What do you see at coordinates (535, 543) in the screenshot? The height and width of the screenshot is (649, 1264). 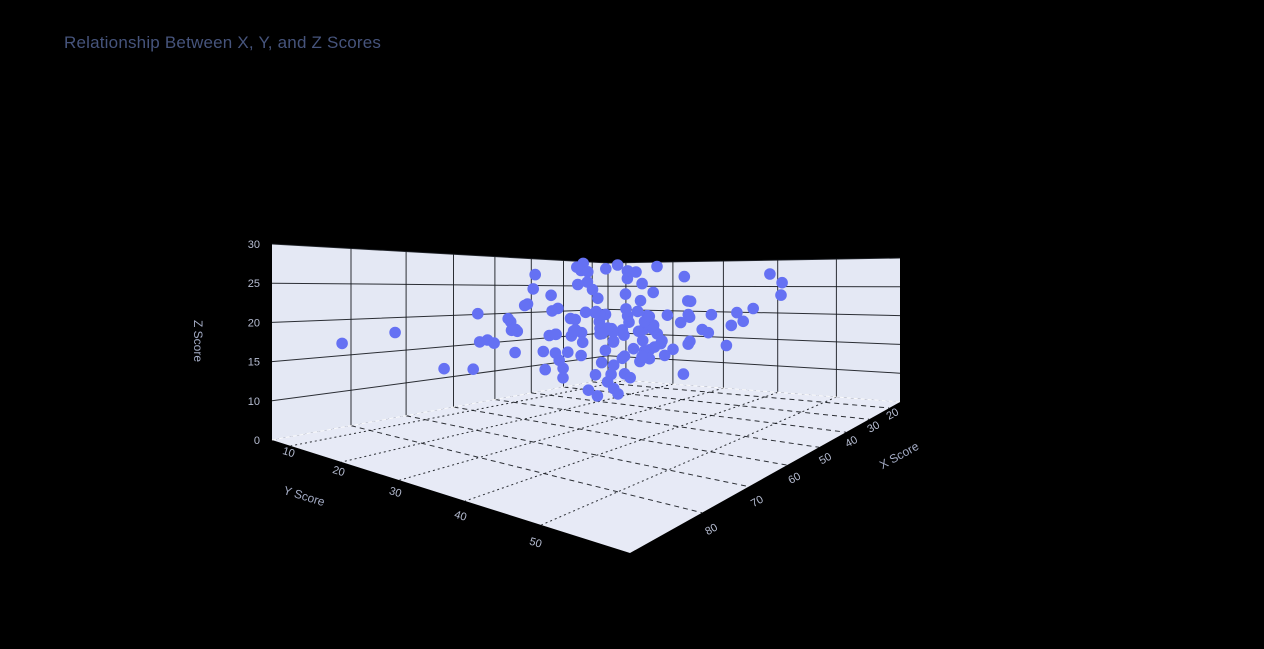 I see `y-axis-tick-label: 50` at bounding box center [535, 543].